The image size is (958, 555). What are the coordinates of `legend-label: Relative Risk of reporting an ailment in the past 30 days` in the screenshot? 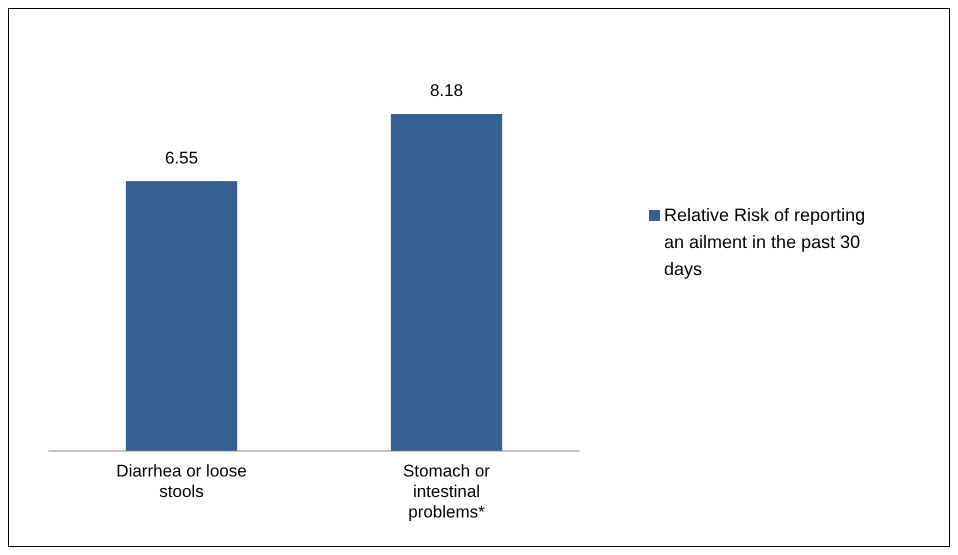 It's located at (765, 242).